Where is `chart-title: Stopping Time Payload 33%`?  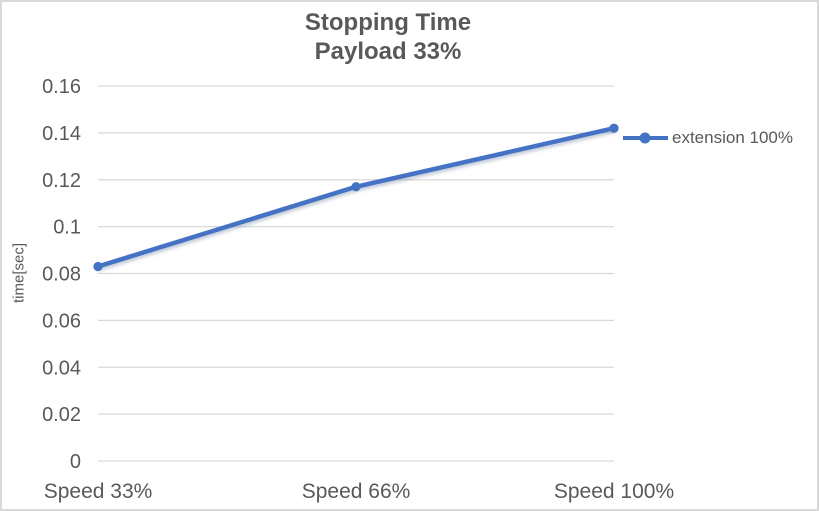 chart-title: Stopping Time Payload 33% is located at coordinates (388, 37).